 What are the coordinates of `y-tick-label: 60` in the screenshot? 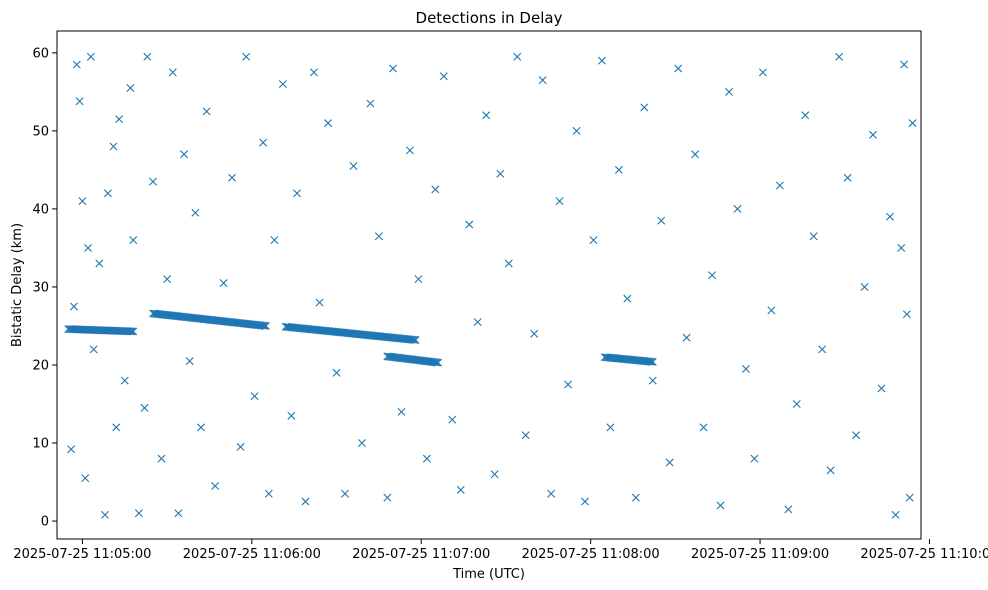 It's located at (40, 53).